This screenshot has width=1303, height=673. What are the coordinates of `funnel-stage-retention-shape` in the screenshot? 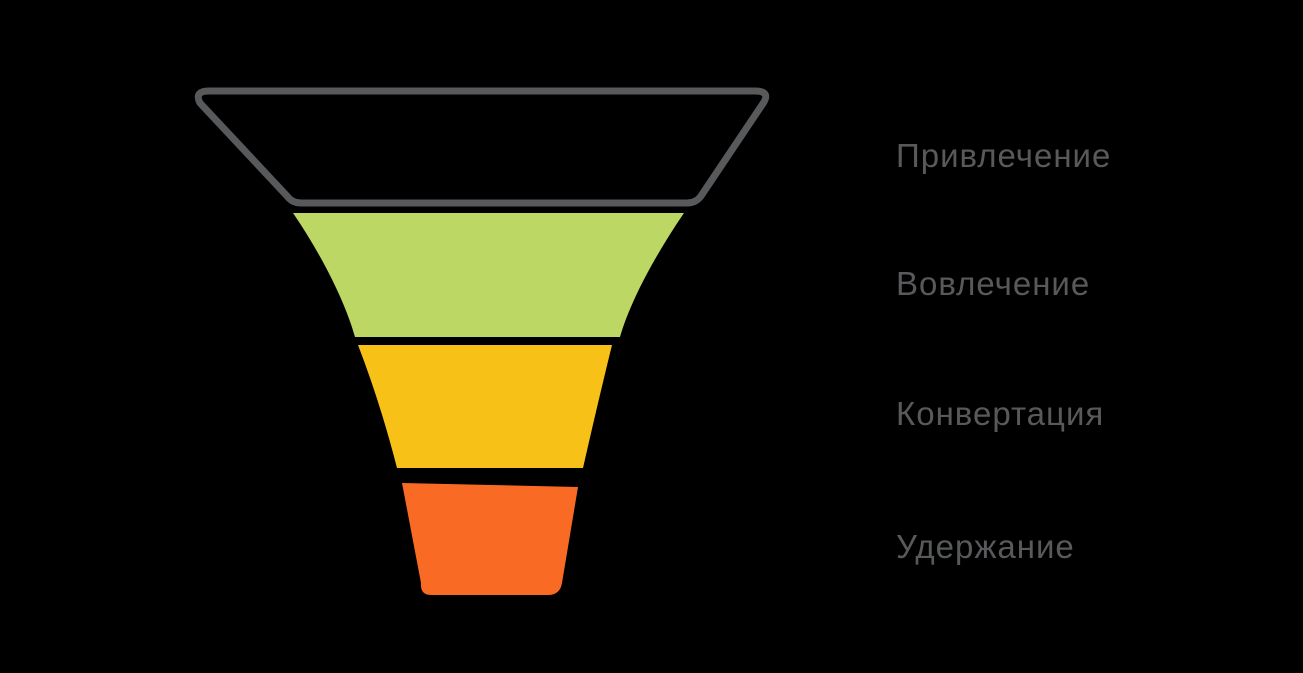 It's located at (490, 539).